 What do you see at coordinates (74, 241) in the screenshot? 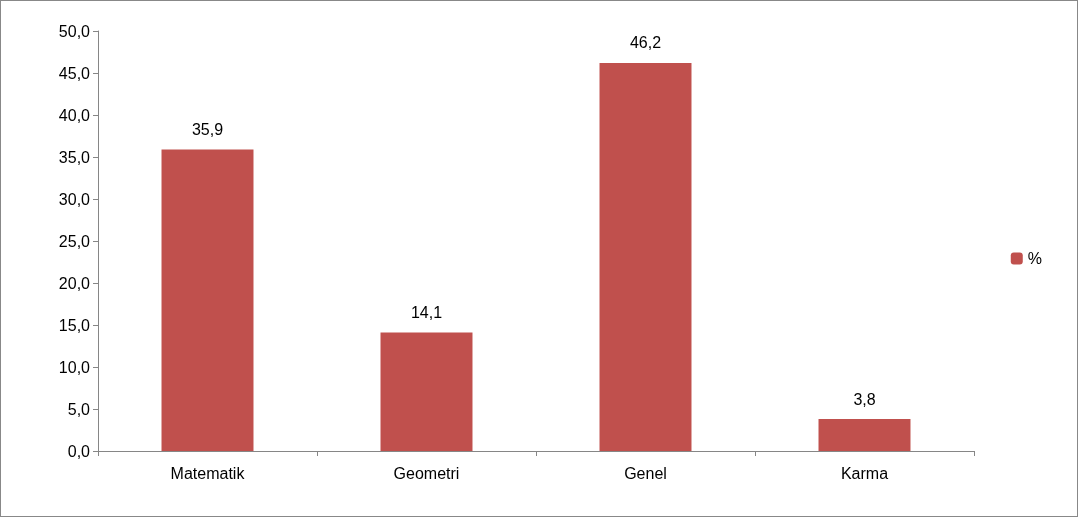
I see `y-tick-label: 25,0` at bounding box center [74, 241].